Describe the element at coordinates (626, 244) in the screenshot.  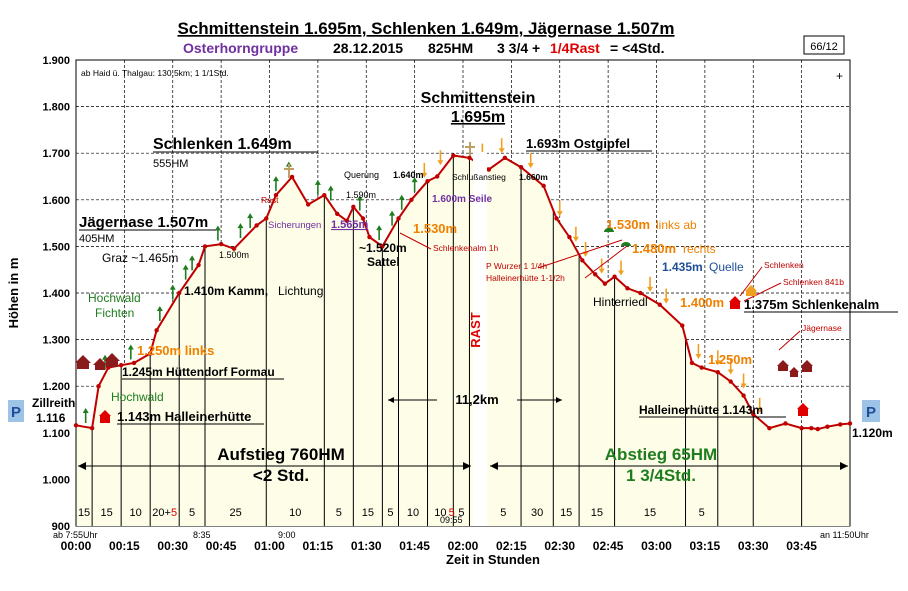
I see `junction-icon` at that location.